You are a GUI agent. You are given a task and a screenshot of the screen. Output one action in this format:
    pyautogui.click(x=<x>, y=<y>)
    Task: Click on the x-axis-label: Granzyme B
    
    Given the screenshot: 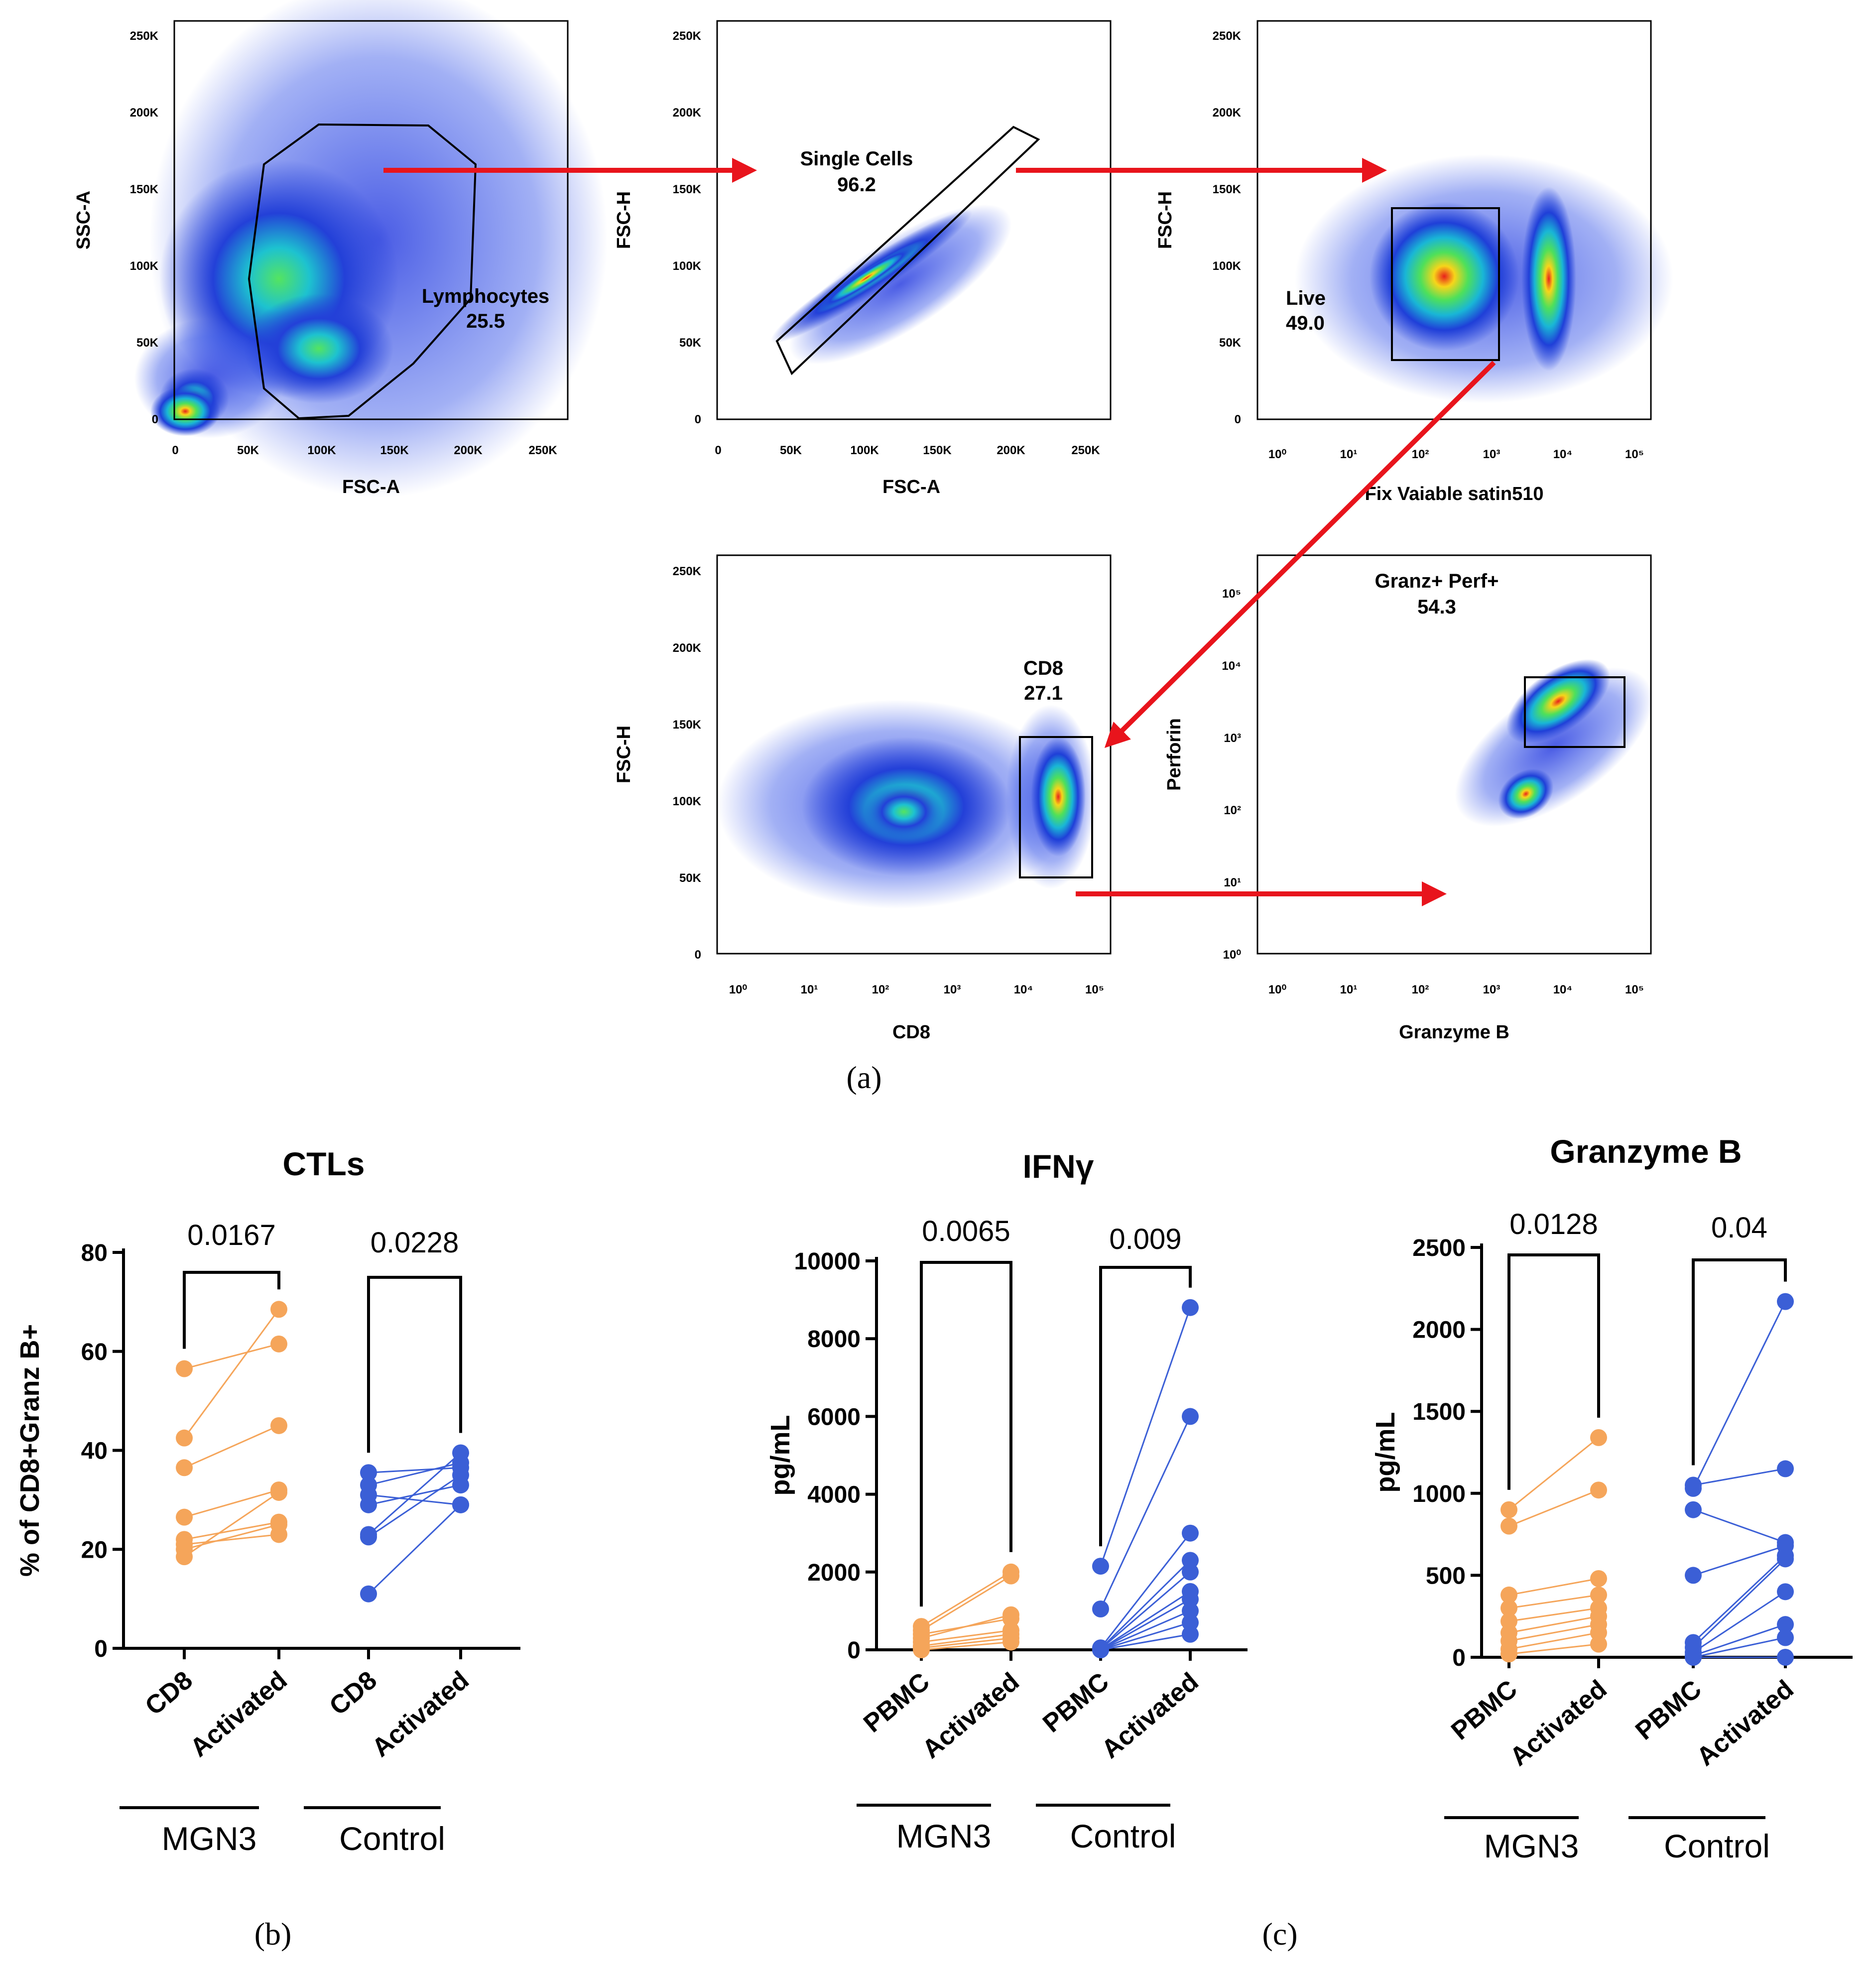 What is the action you would take?
    pyautogui.click(x=1454, y=1032)
    